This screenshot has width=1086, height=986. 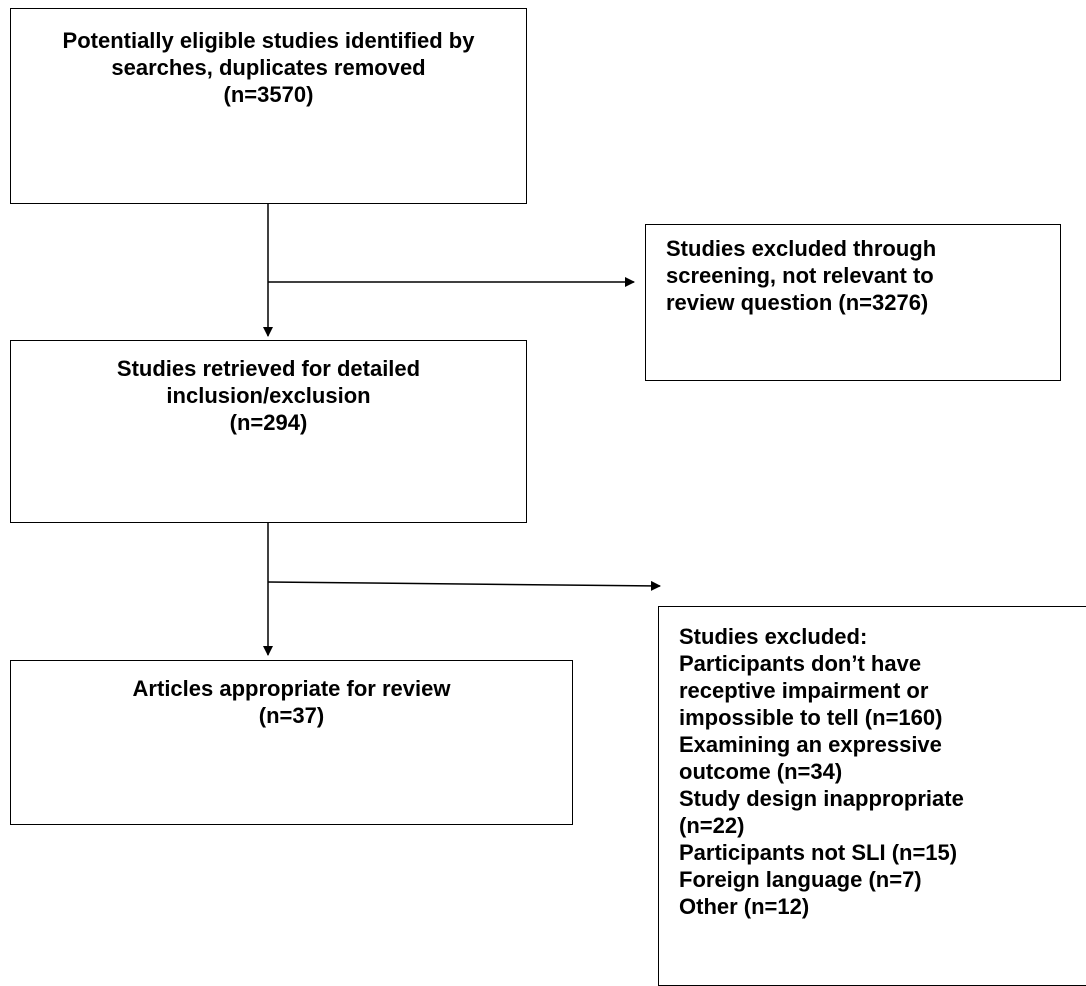 I want to click on exclusion-line-4: Examining an expressive, so click(x=810, y=744).